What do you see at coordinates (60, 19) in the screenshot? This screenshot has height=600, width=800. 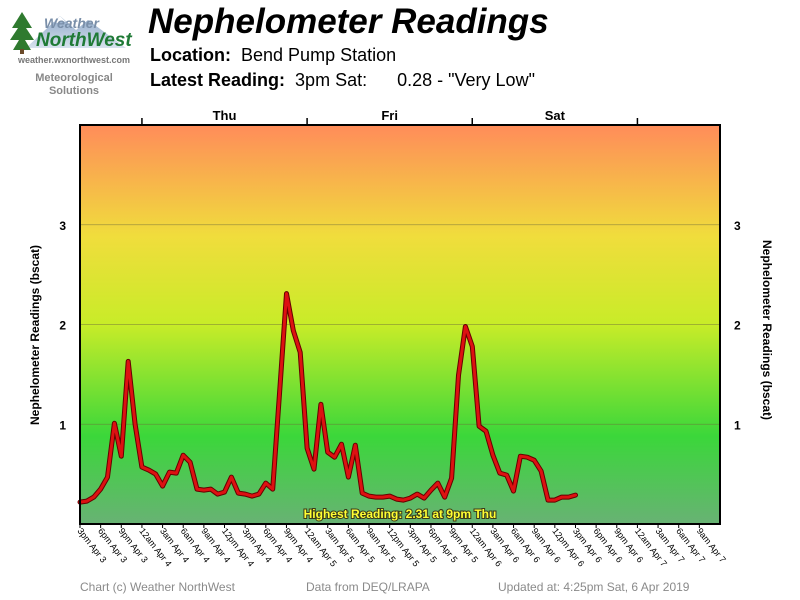 I see `snowcap-icon` at bounding box center [60, 19].